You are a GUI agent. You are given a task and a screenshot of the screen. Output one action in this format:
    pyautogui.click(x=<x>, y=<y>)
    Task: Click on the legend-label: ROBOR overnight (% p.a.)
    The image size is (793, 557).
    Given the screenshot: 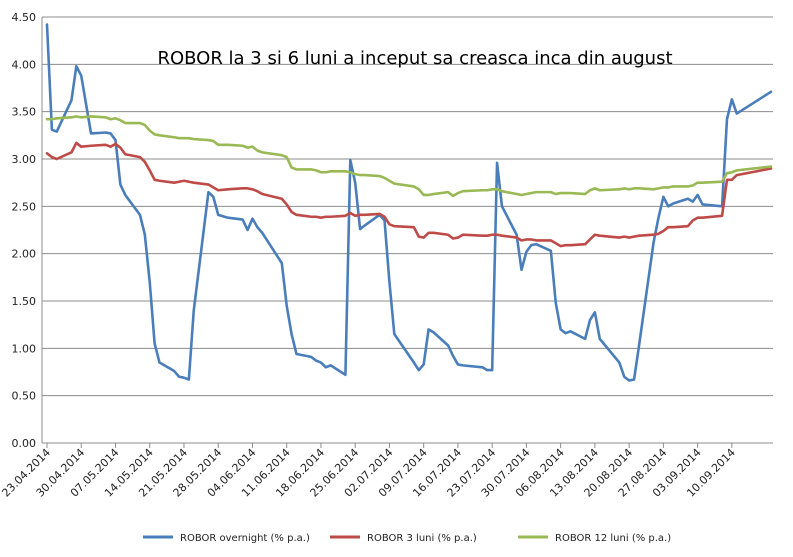 What is the action you would take?
    pyautogui.click(x=245, y=538)
    